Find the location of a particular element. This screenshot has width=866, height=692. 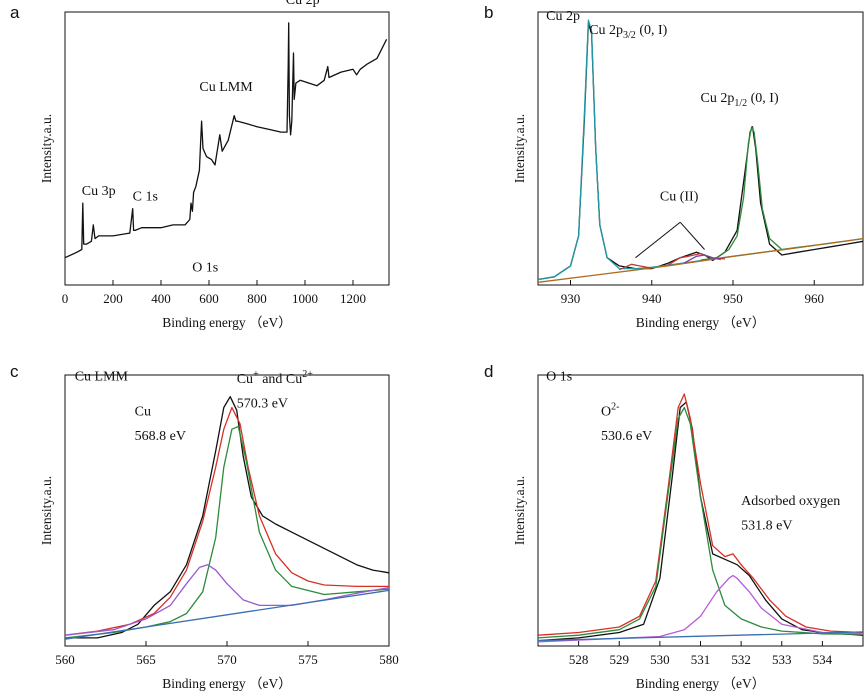

panel-letter-d: d is located at coordinates (489, 371).